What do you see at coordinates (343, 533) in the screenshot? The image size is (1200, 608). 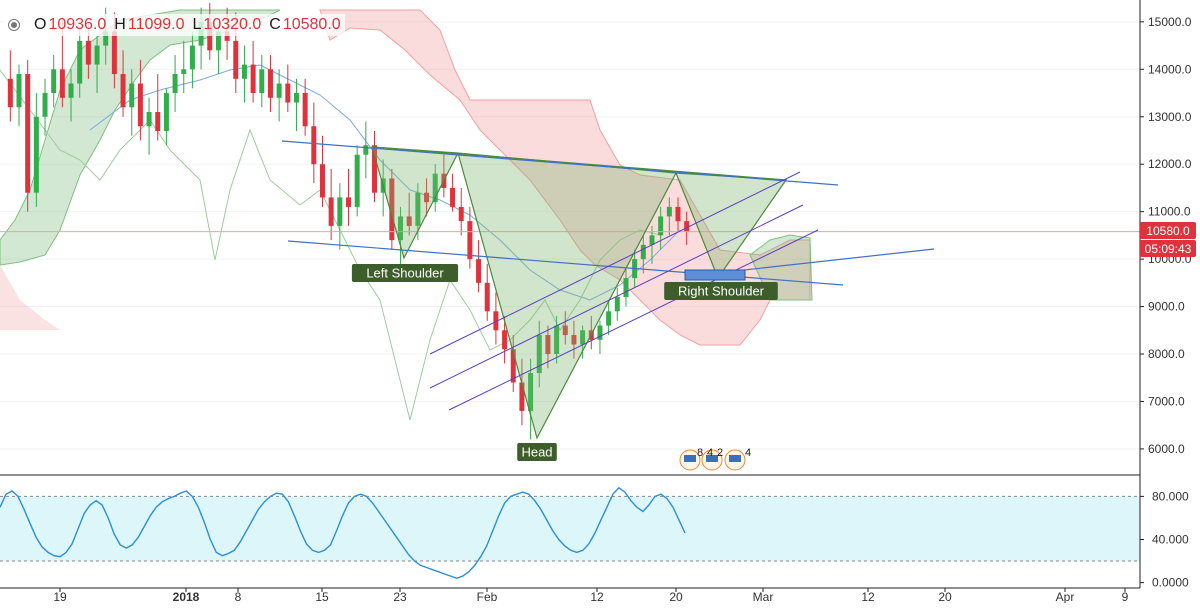 I see `oscillator-line` at bounding box center [343, 533].